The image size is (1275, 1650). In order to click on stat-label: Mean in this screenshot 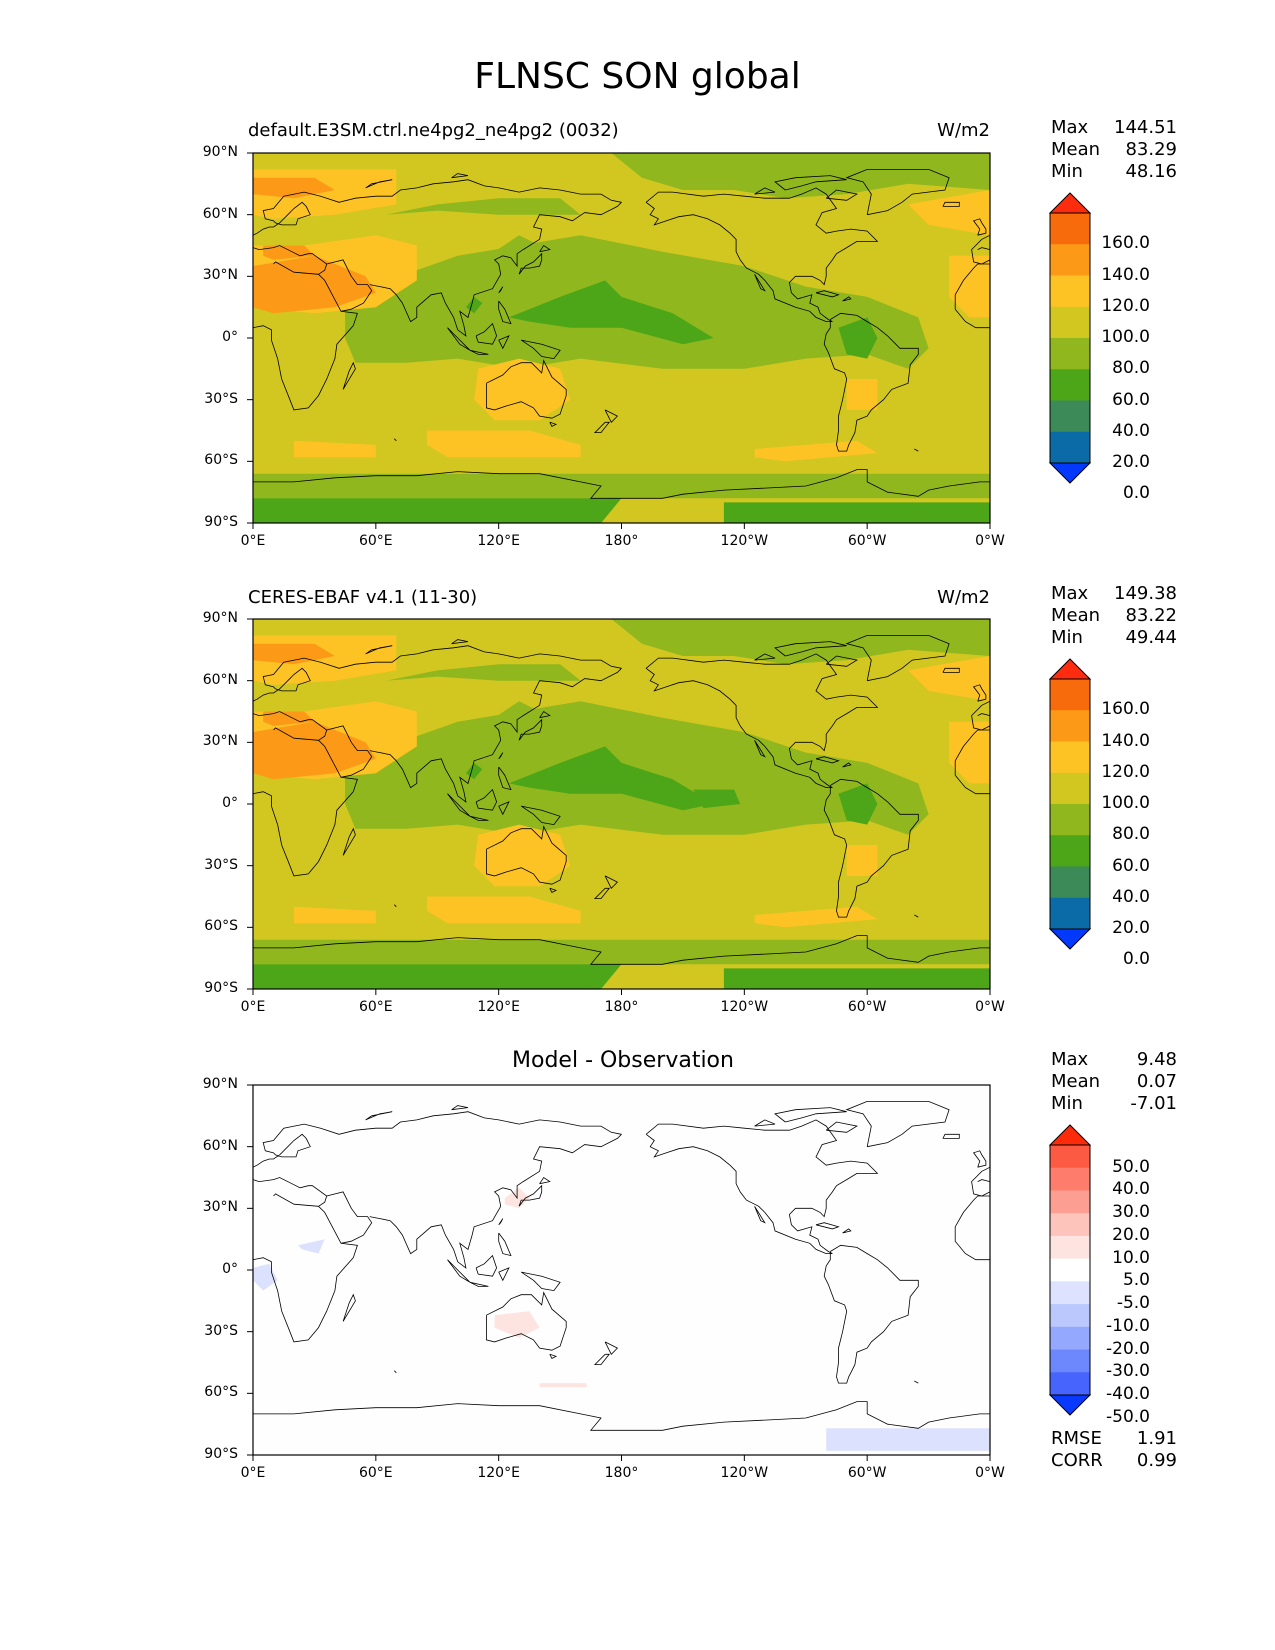, I will do `click(1076, 615)`.